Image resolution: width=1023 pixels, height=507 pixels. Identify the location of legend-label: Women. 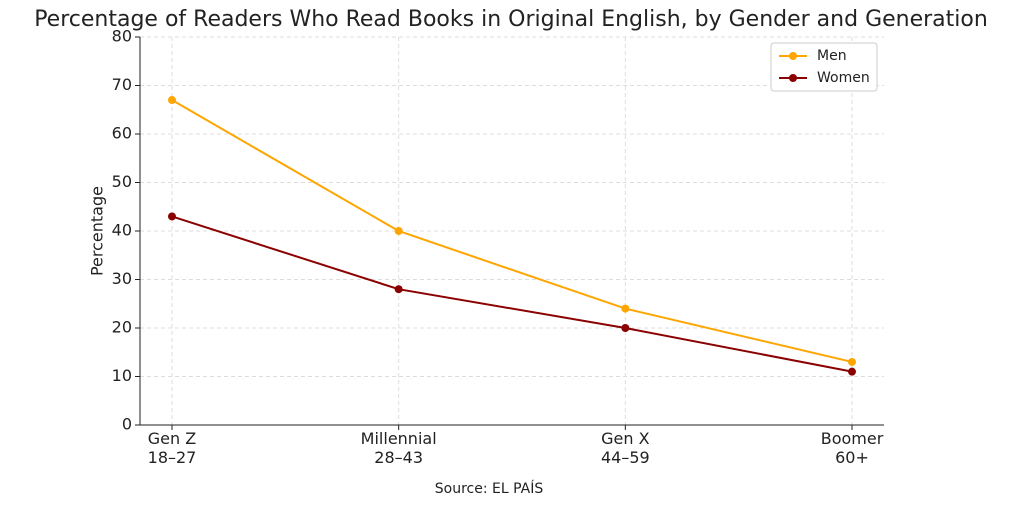
(843, 78).